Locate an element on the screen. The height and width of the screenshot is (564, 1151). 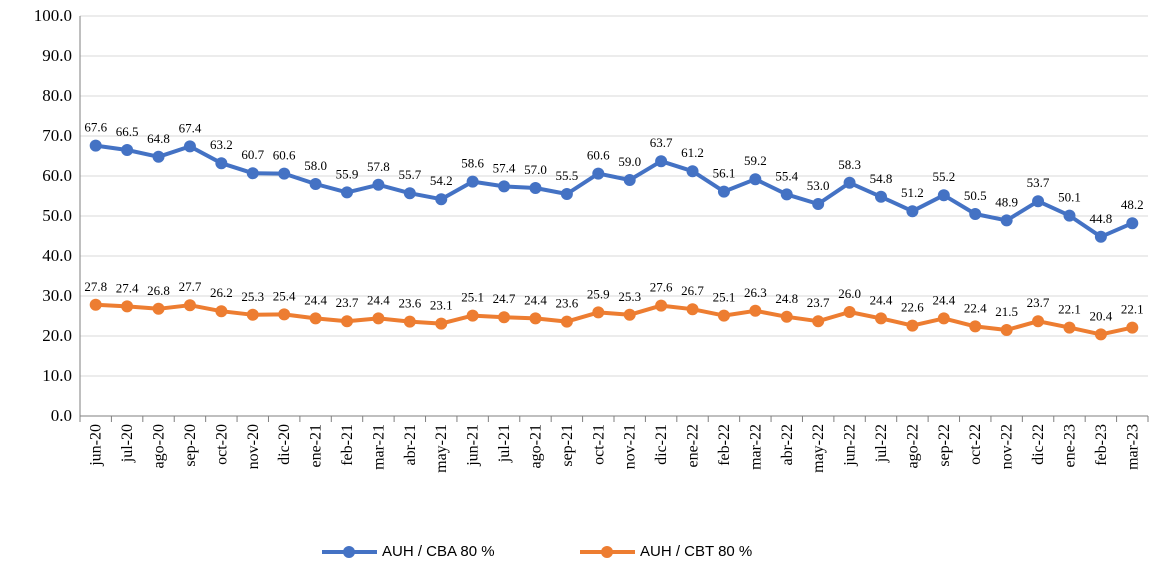
x-tick-label: mar-22 is located at coordinates (755, 447).